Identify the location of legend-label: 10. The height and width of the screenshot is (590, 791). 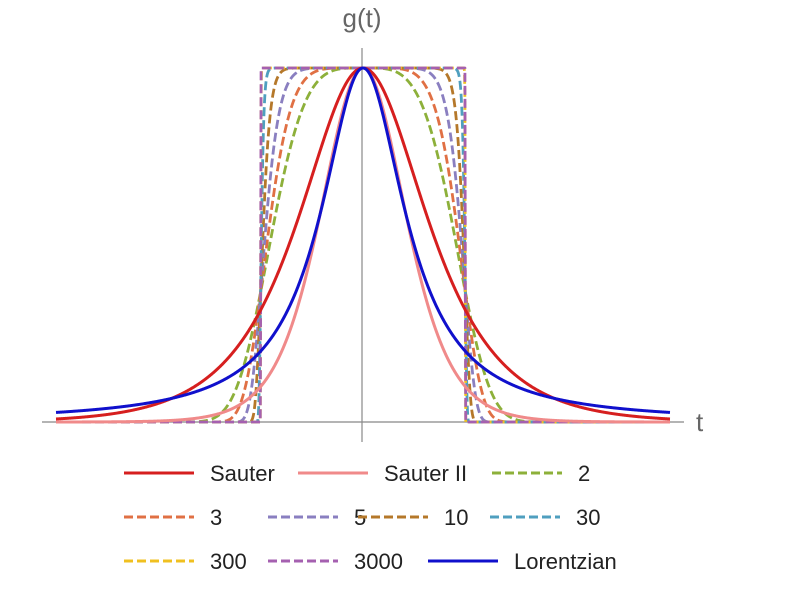
(456, 517).